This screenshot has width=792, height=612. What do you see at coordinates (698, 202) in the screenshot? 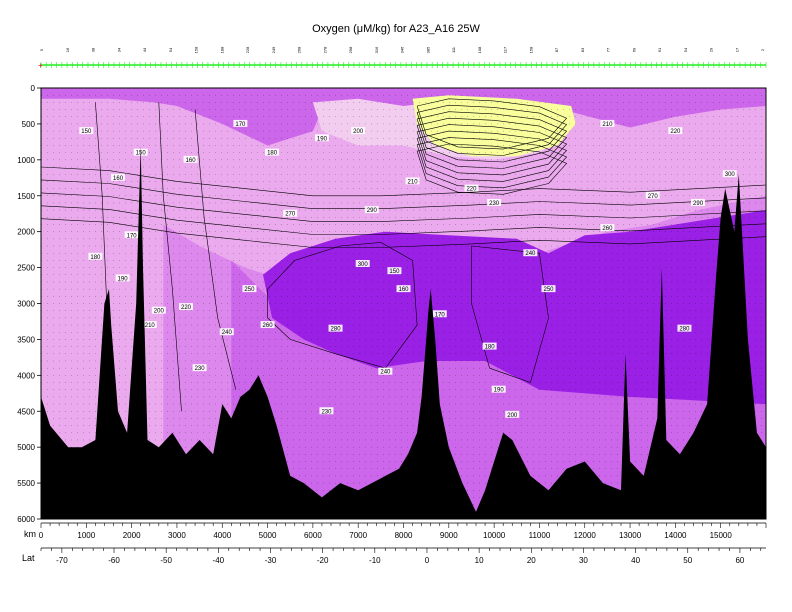
I see `contour-label: 290` at bounding box center [698, 202].